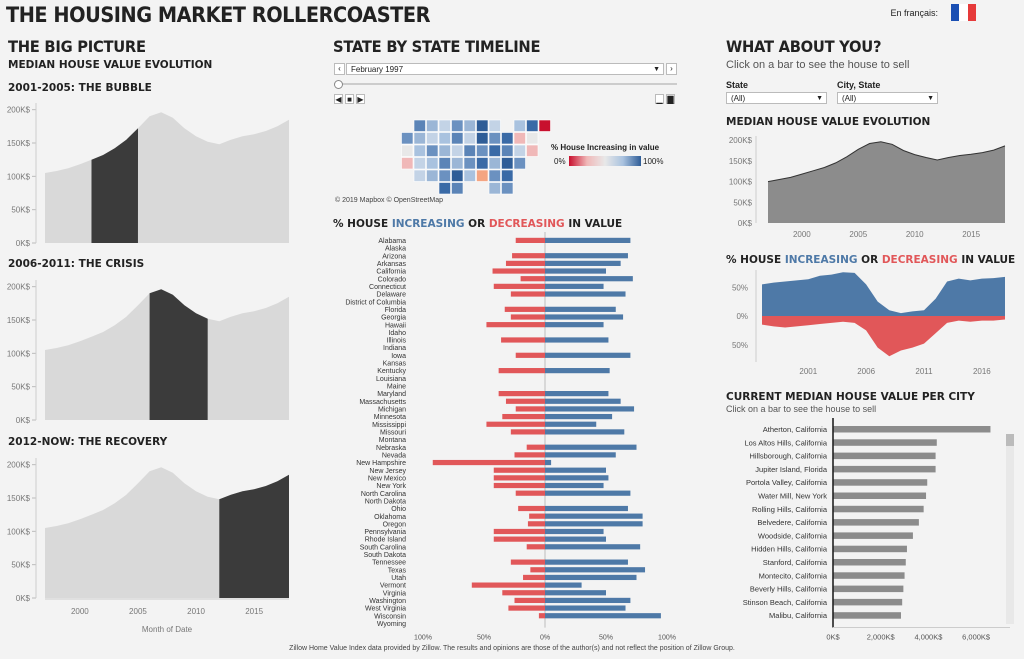  I want to click on state-label: Oklahoma, so click(390, 517).